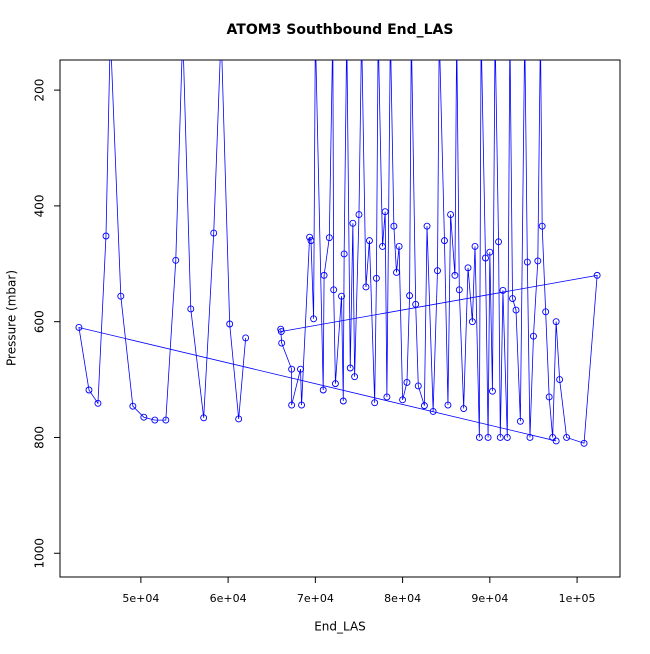 This screenshot has height=654, width=650. Describe the element at coordinates (40, 553) in the screenshot. I see `y-tick-label: 1000` at that location.